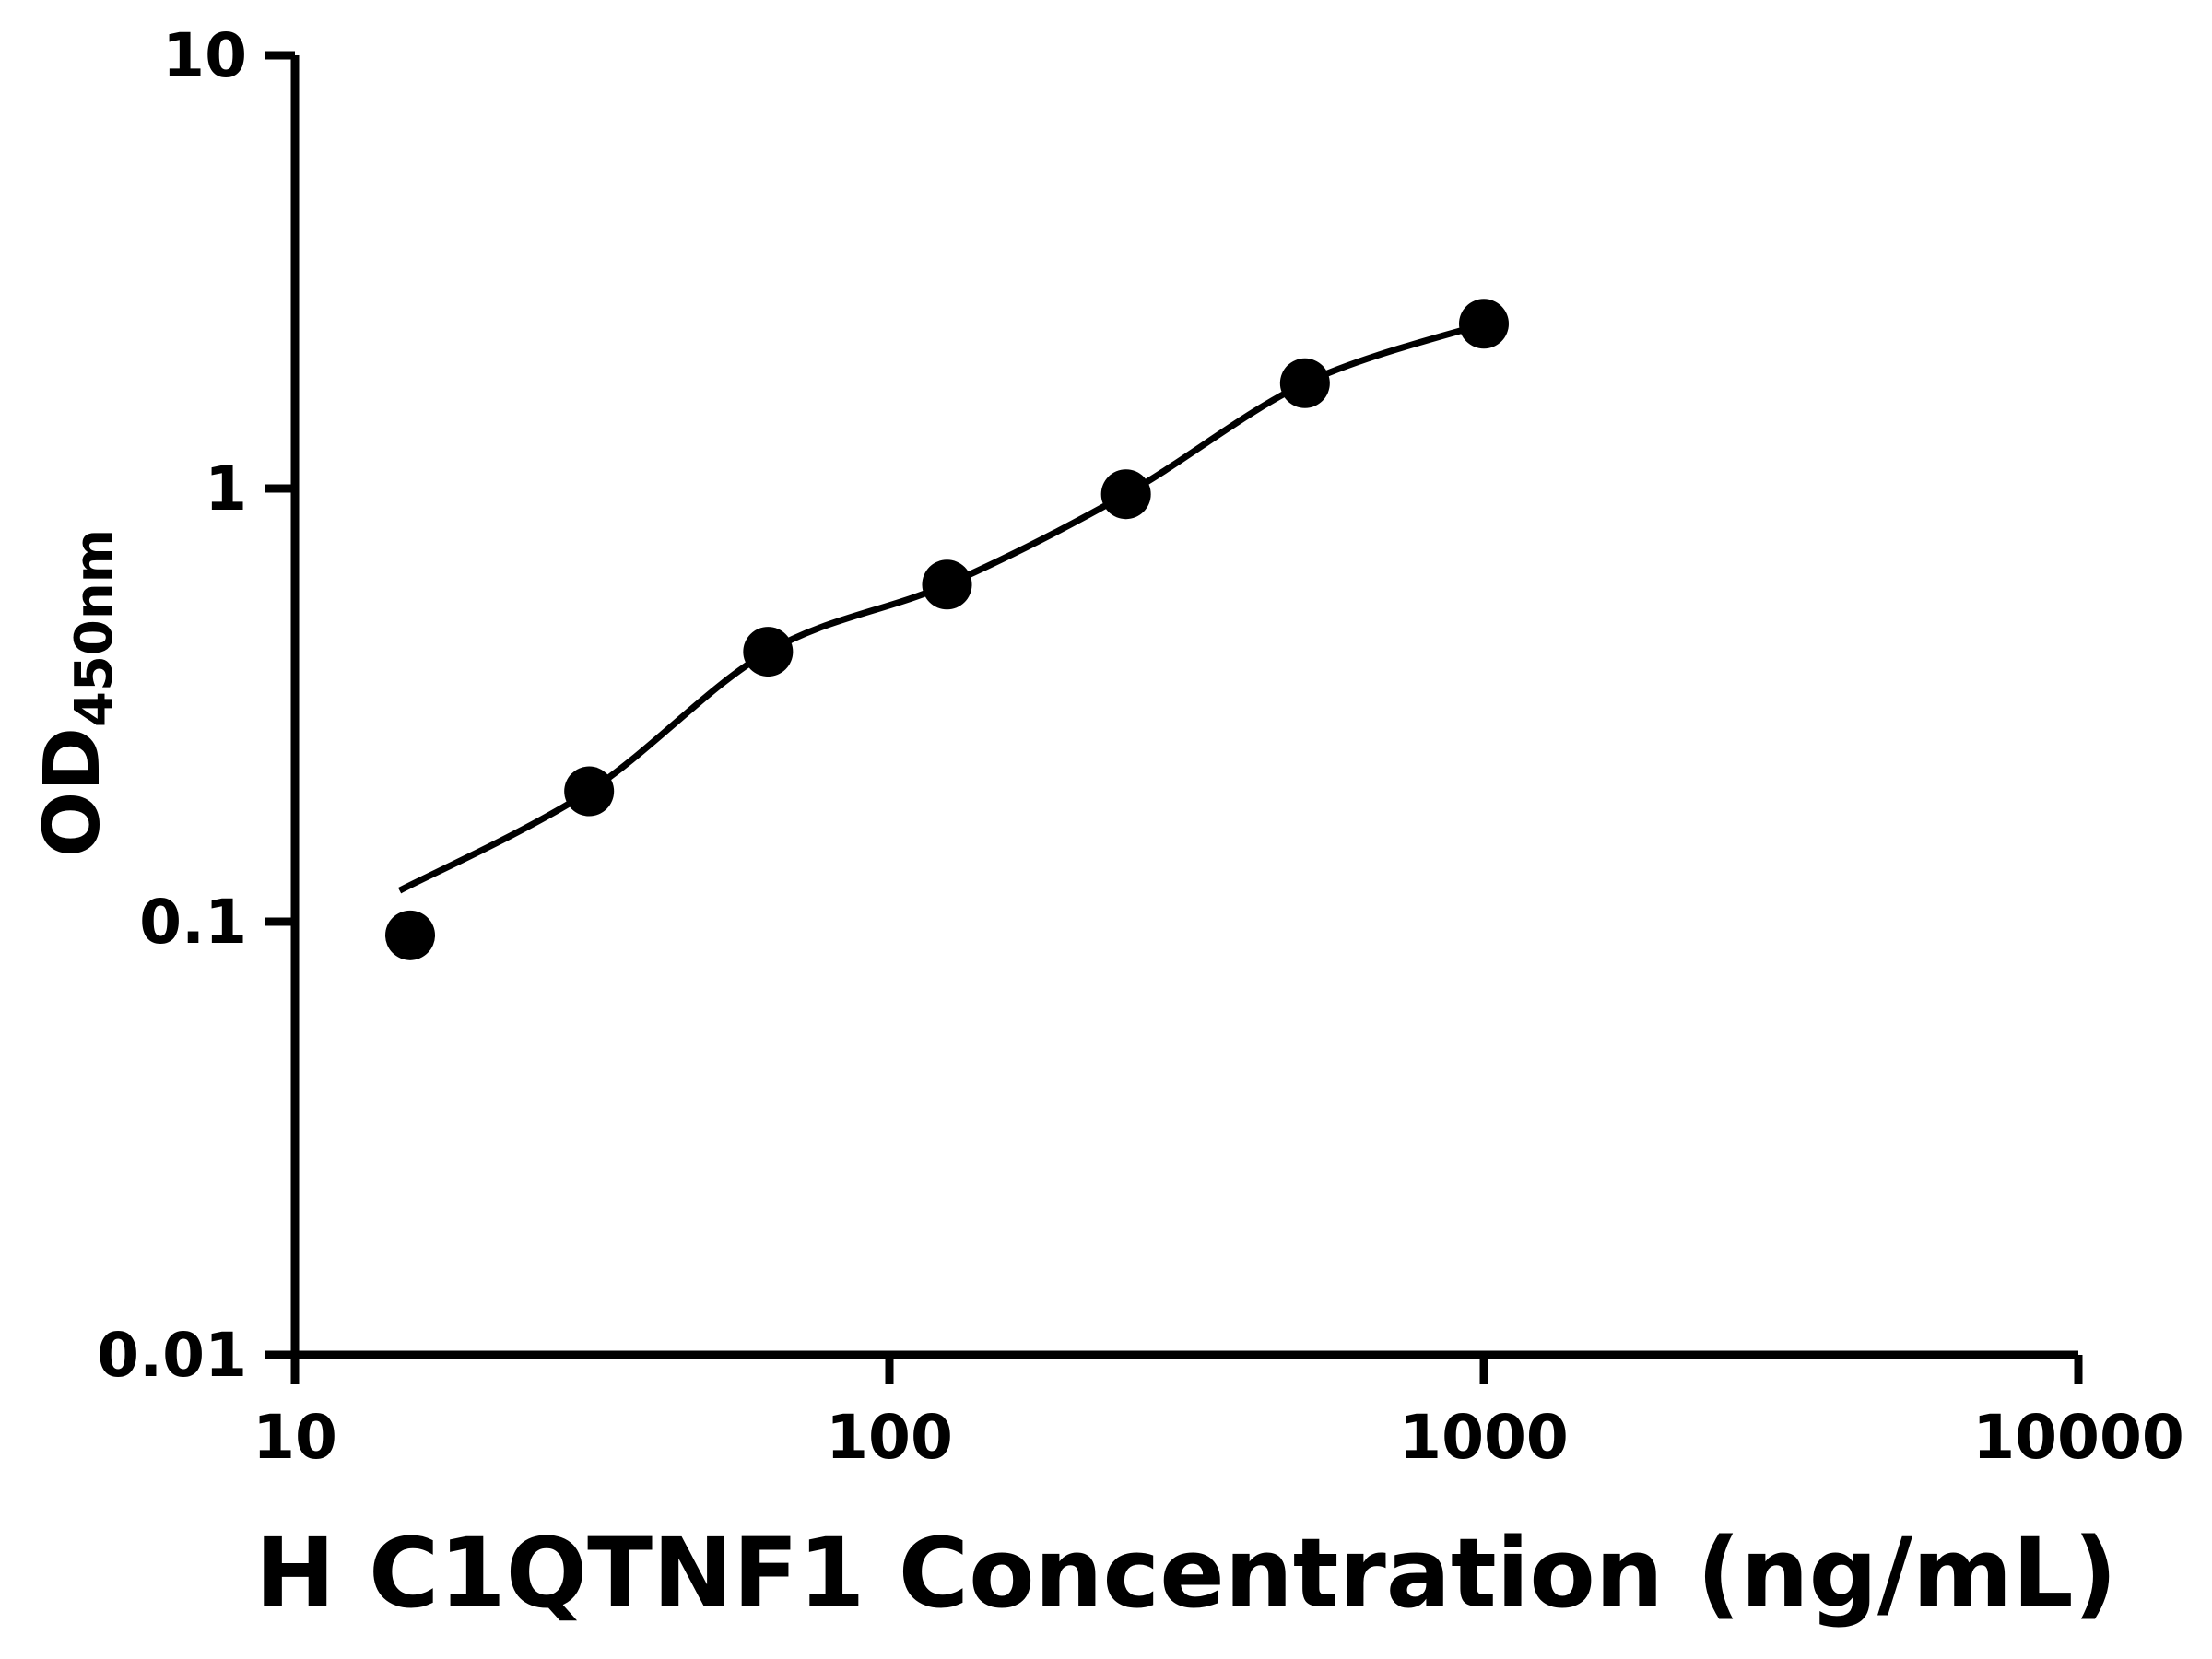 Image resolution: width=2212 pixels, height=1659 pixels. What do you see at coordinates (226, 488) in the screenshot?
I see `y-tick-label: 1` at bounding box center [226, 488].